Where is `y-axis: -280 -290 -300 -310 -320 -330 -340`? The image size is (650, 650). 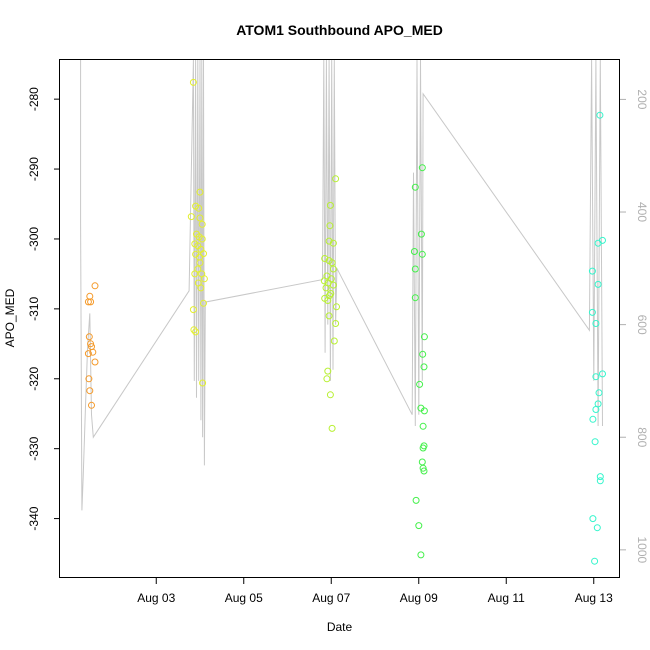 y-axis: -280 -290 -300 -310 -320 -330 -340 is located at coordinates (43, 309).